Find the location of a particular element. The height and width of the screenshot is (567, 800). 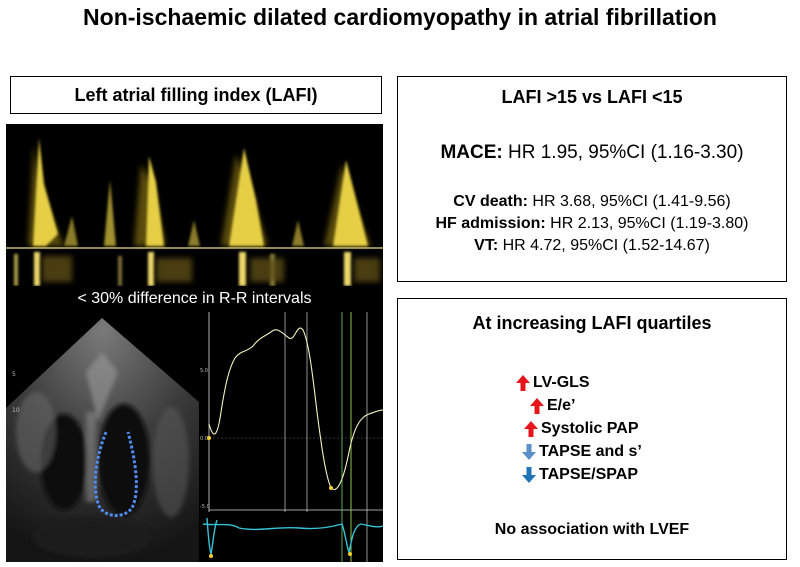

strain-tick-0: 0.0 is located at coordinates (204, 439).